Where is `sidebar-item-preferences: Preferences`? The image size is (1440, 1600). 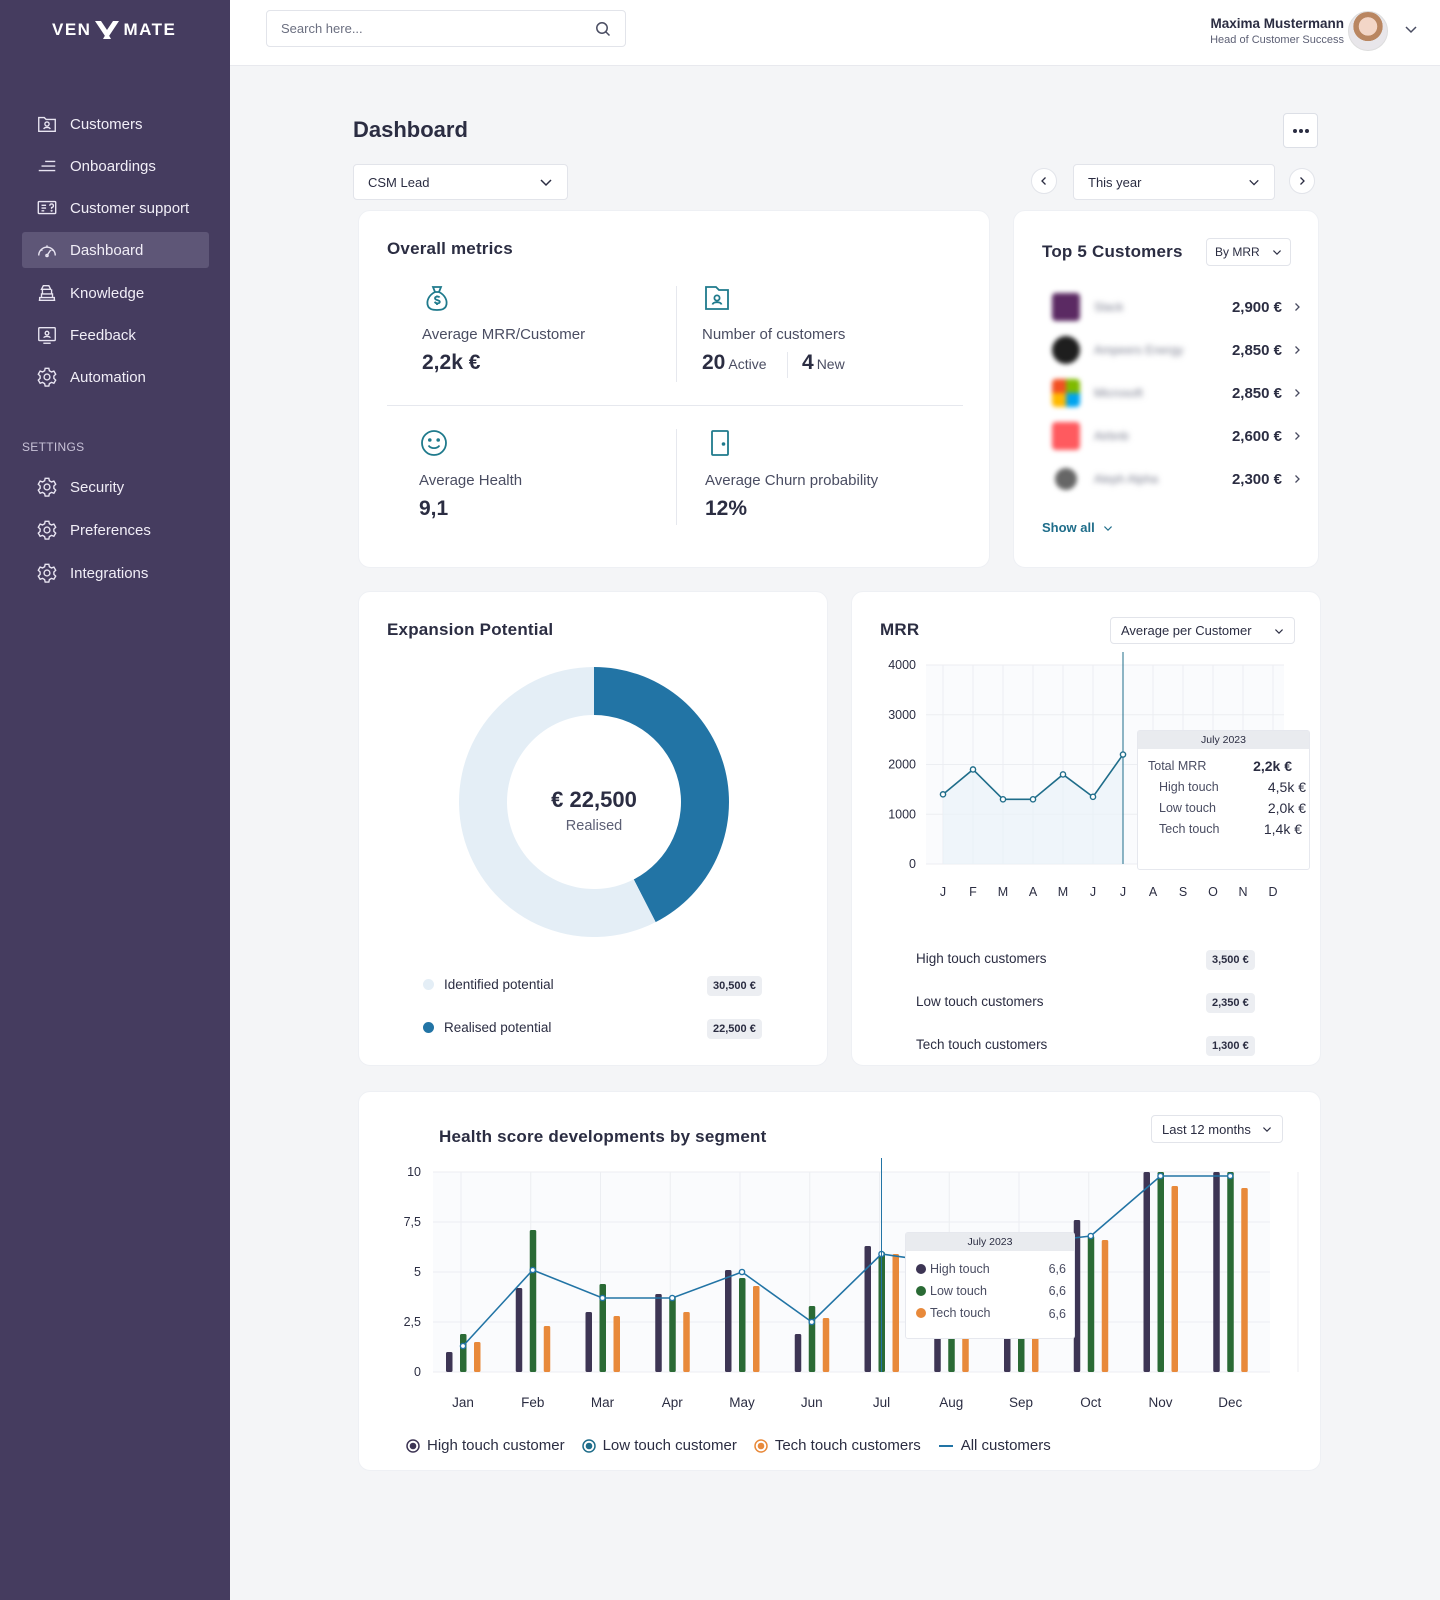
sidebar-item-preferences: Preferences is located at coordinates (115, 530).